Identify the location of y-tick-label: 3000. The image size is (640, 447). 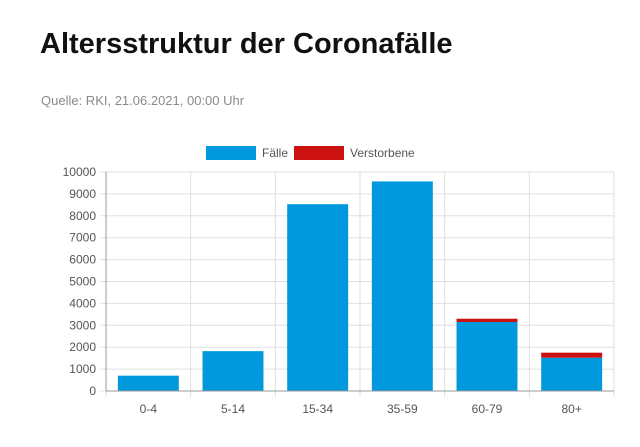
(82, 325).